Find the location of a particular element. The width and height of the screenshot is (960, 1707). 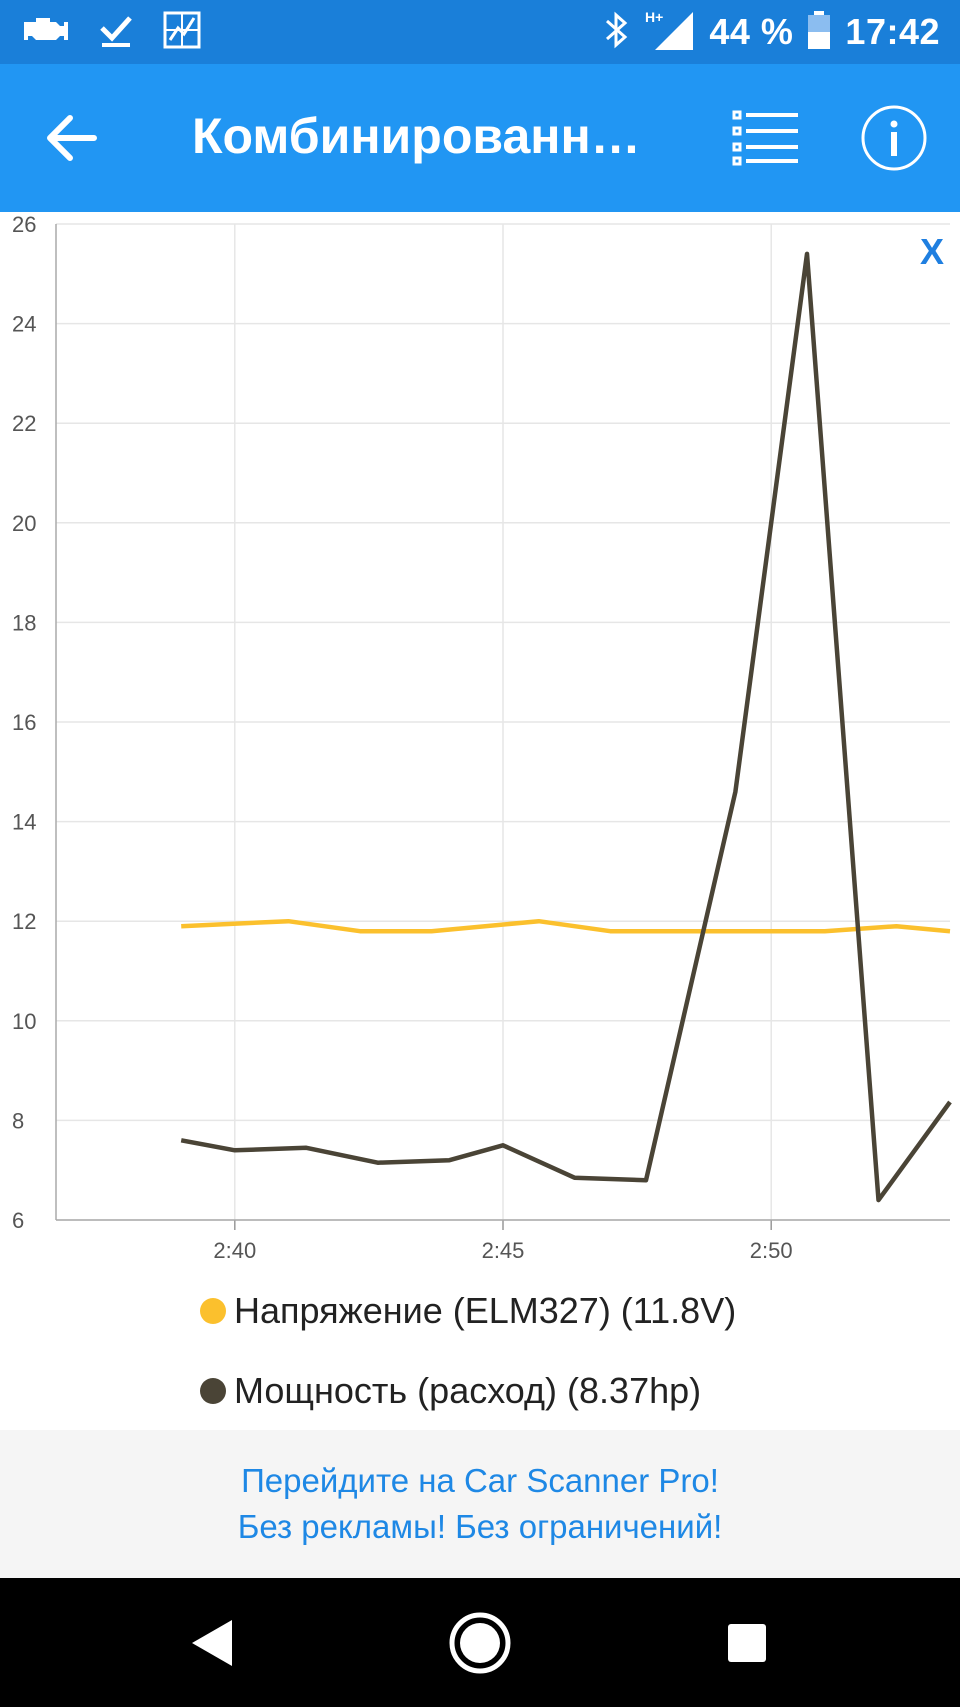

y-tick-label-6: 6 is located at coordinates (18, 1220).